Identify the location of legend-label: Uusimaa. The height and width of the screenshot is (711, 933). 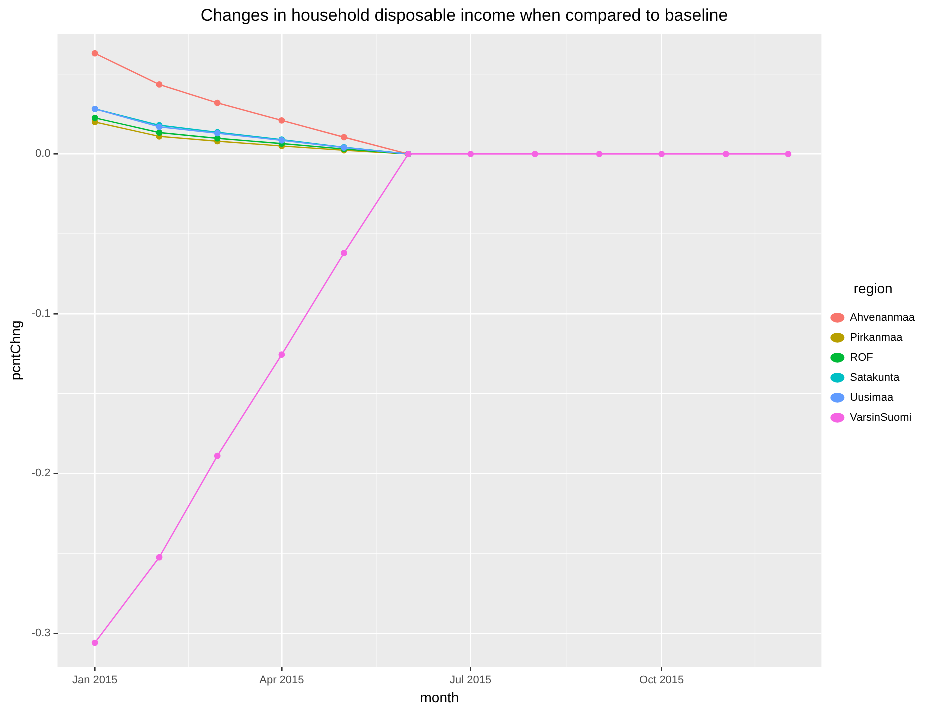
(872, 398).